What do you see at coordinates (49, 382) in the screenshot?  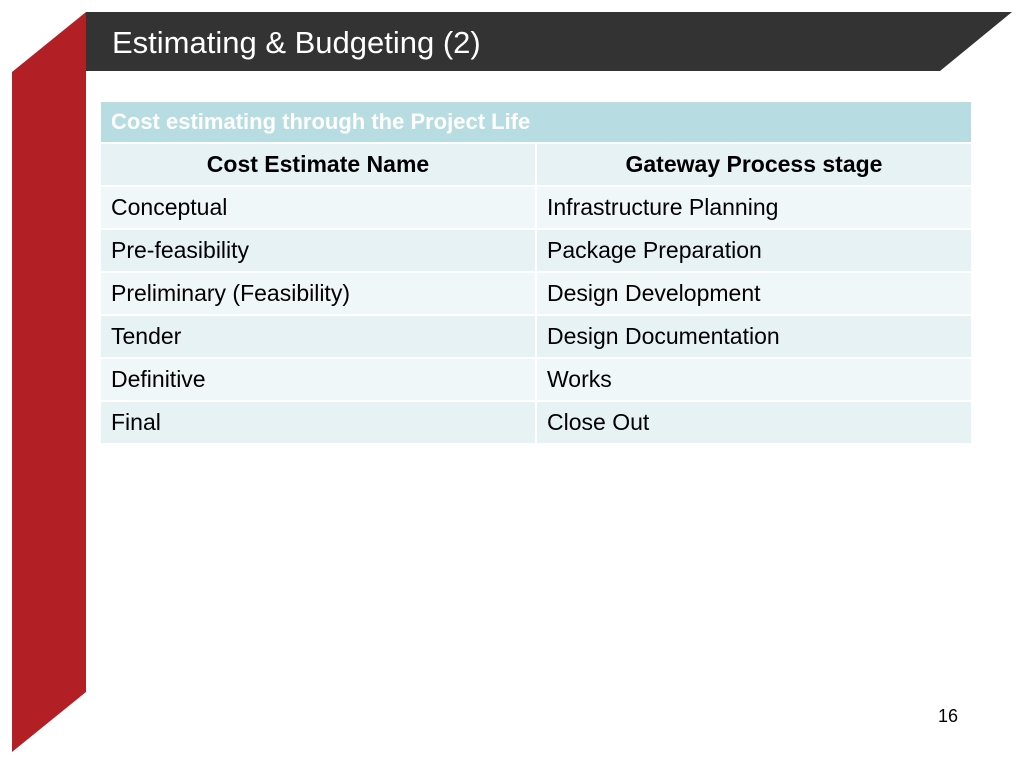 I see `red-side-bar` at bounding box center [49, 382].